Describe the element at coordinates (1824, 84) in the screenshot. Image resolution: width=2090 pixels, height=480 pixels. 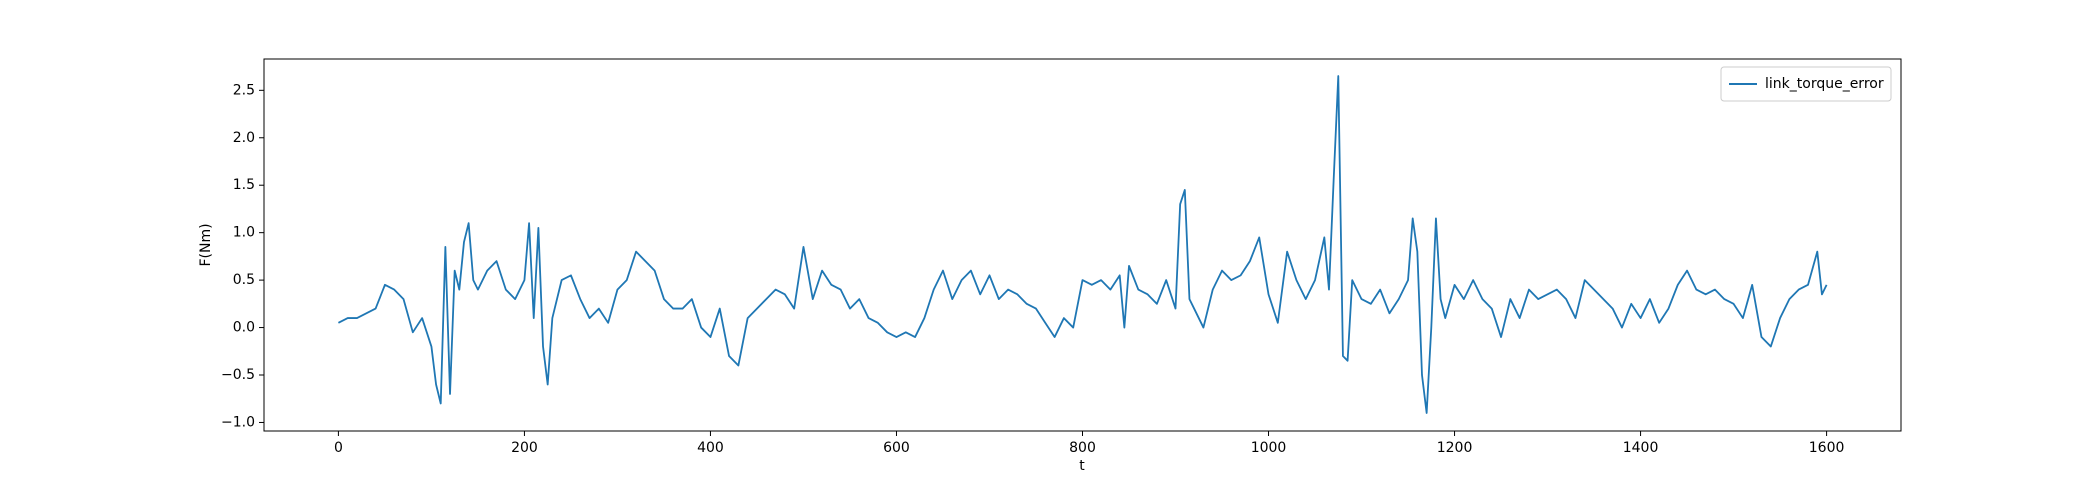
I see `legend-label: link_torque_error` at that location.